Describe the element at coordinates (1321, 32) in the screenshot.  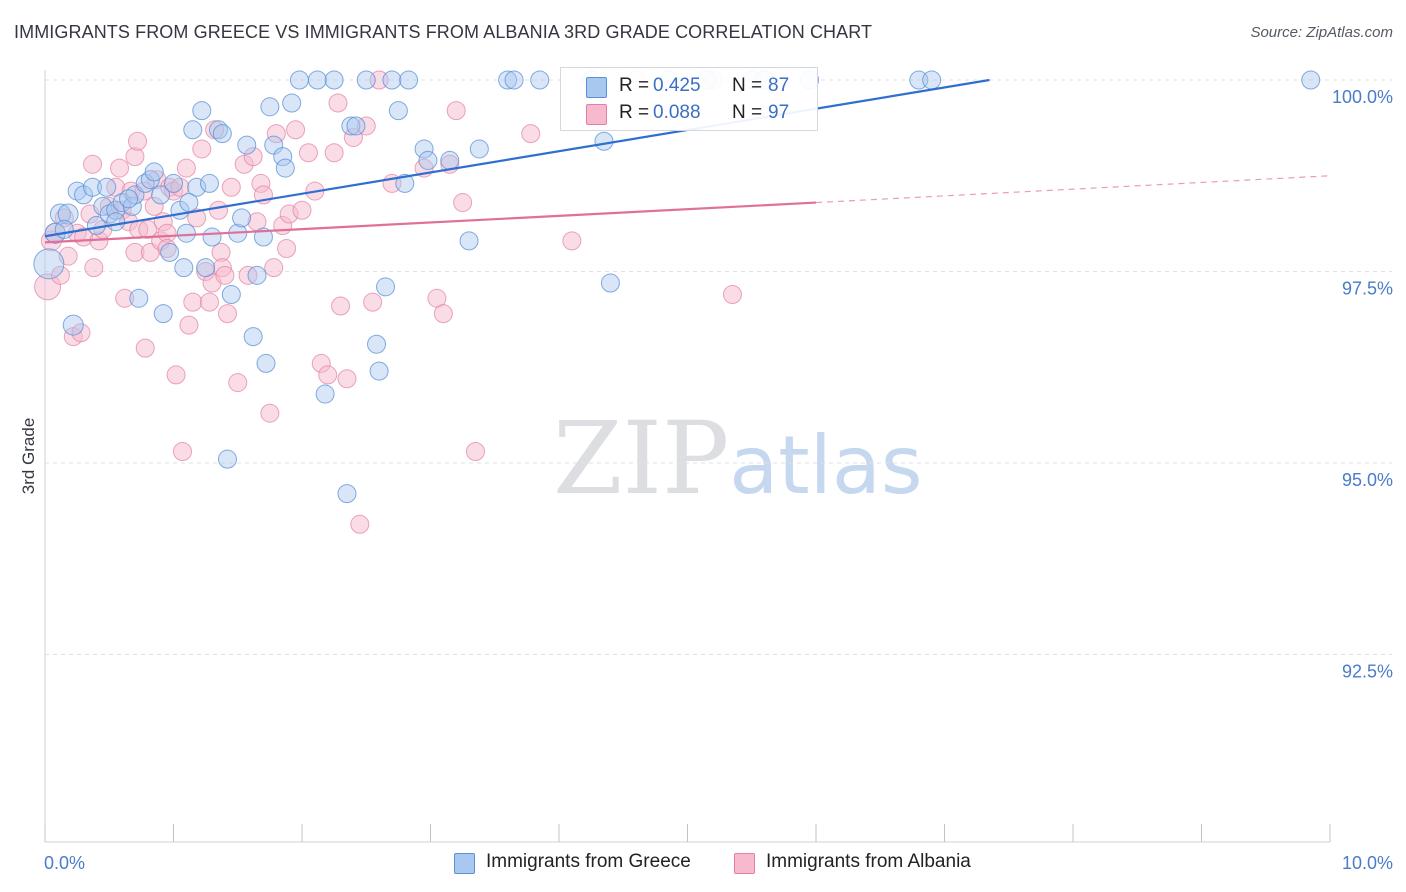
I see `source-label: Source: ZipAtlas.com` at that location.